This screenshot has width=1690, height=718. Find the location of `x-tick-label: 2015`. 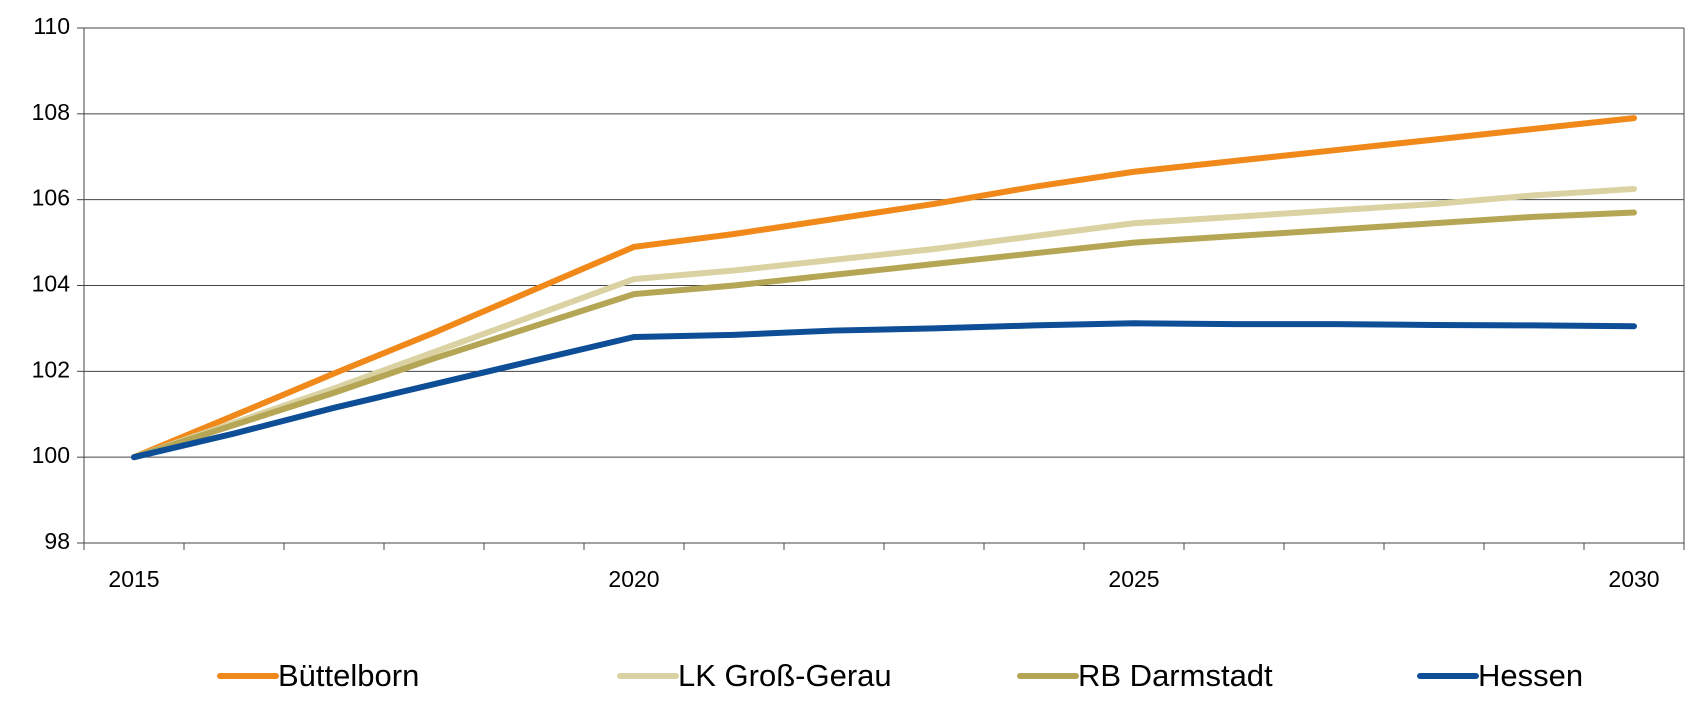

x-tick-label: 2015 is located at coordinates (133, 579).